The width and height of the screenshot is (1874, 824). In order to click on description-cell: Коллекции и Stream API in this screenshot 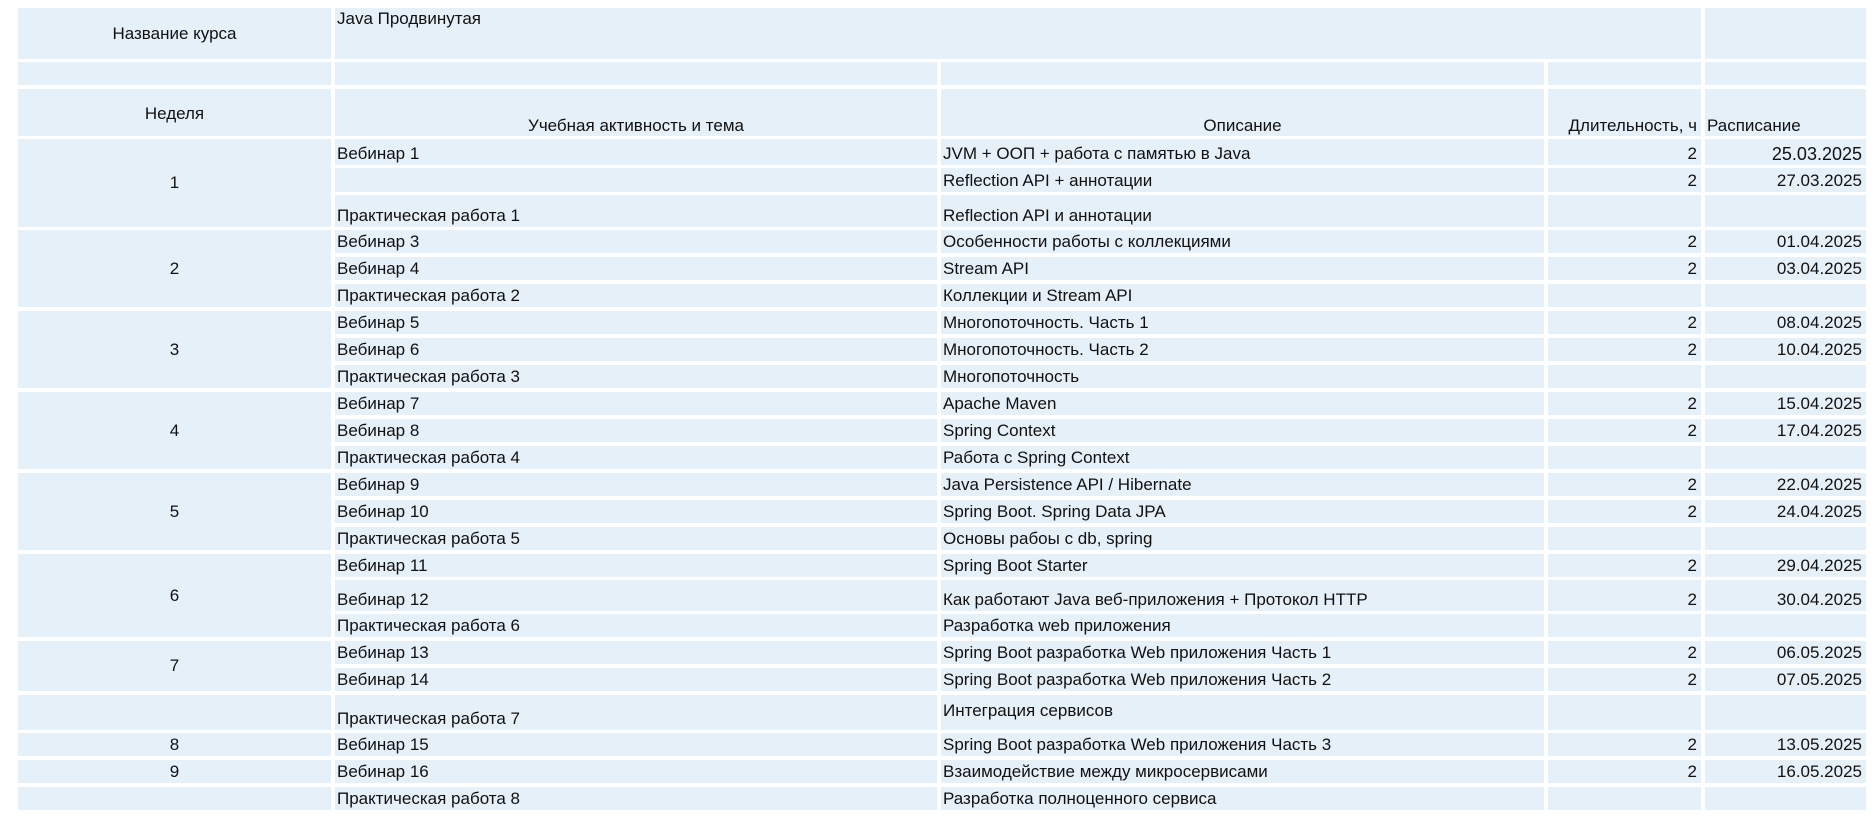, I will do `click(1242, 295)`.